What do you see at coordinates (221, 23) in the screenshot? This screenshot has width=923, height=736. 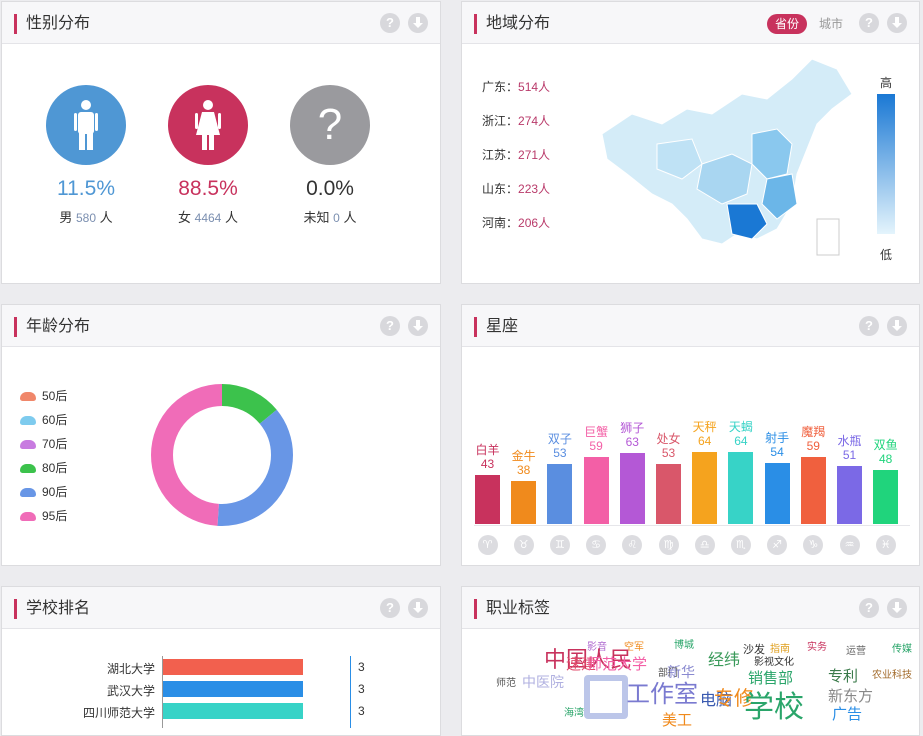 I see `panel-header: 性别分布 ?` at bounding box center [221, 23].